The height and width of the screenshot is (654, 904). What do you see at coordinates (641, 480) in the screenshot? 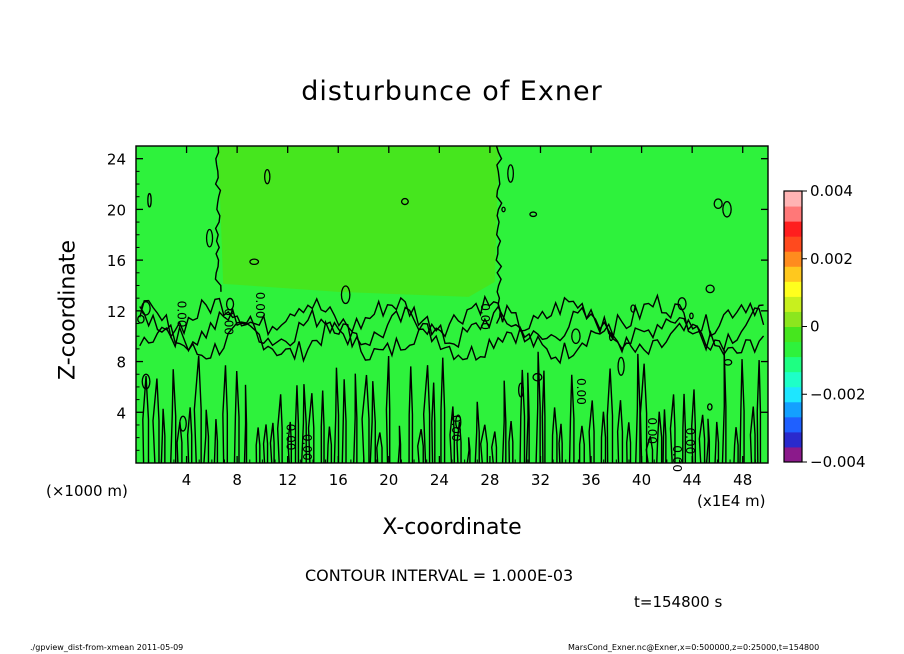
I see `x-tick-label: 40` at bounding box center [641, 480].